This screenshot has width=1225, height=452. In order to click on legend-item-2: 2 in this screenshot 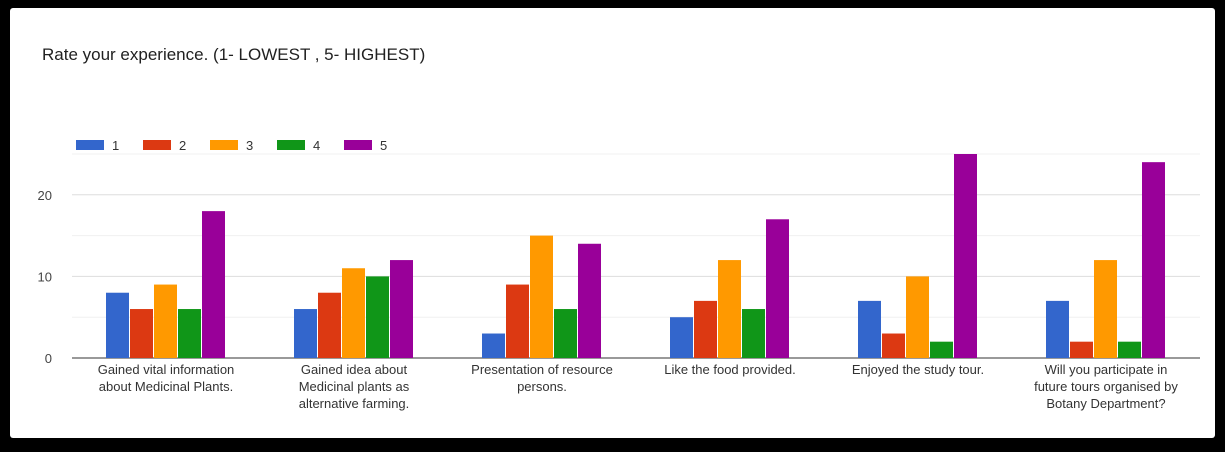, I will do `click(164, 145)`.